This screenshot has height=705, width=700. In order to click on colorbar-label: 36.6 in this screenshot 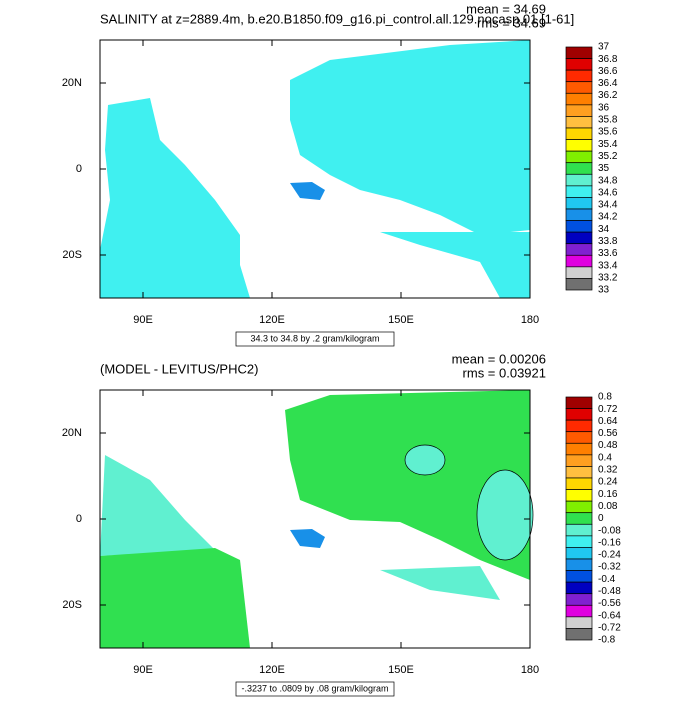, I will do `click(608, 71)`.